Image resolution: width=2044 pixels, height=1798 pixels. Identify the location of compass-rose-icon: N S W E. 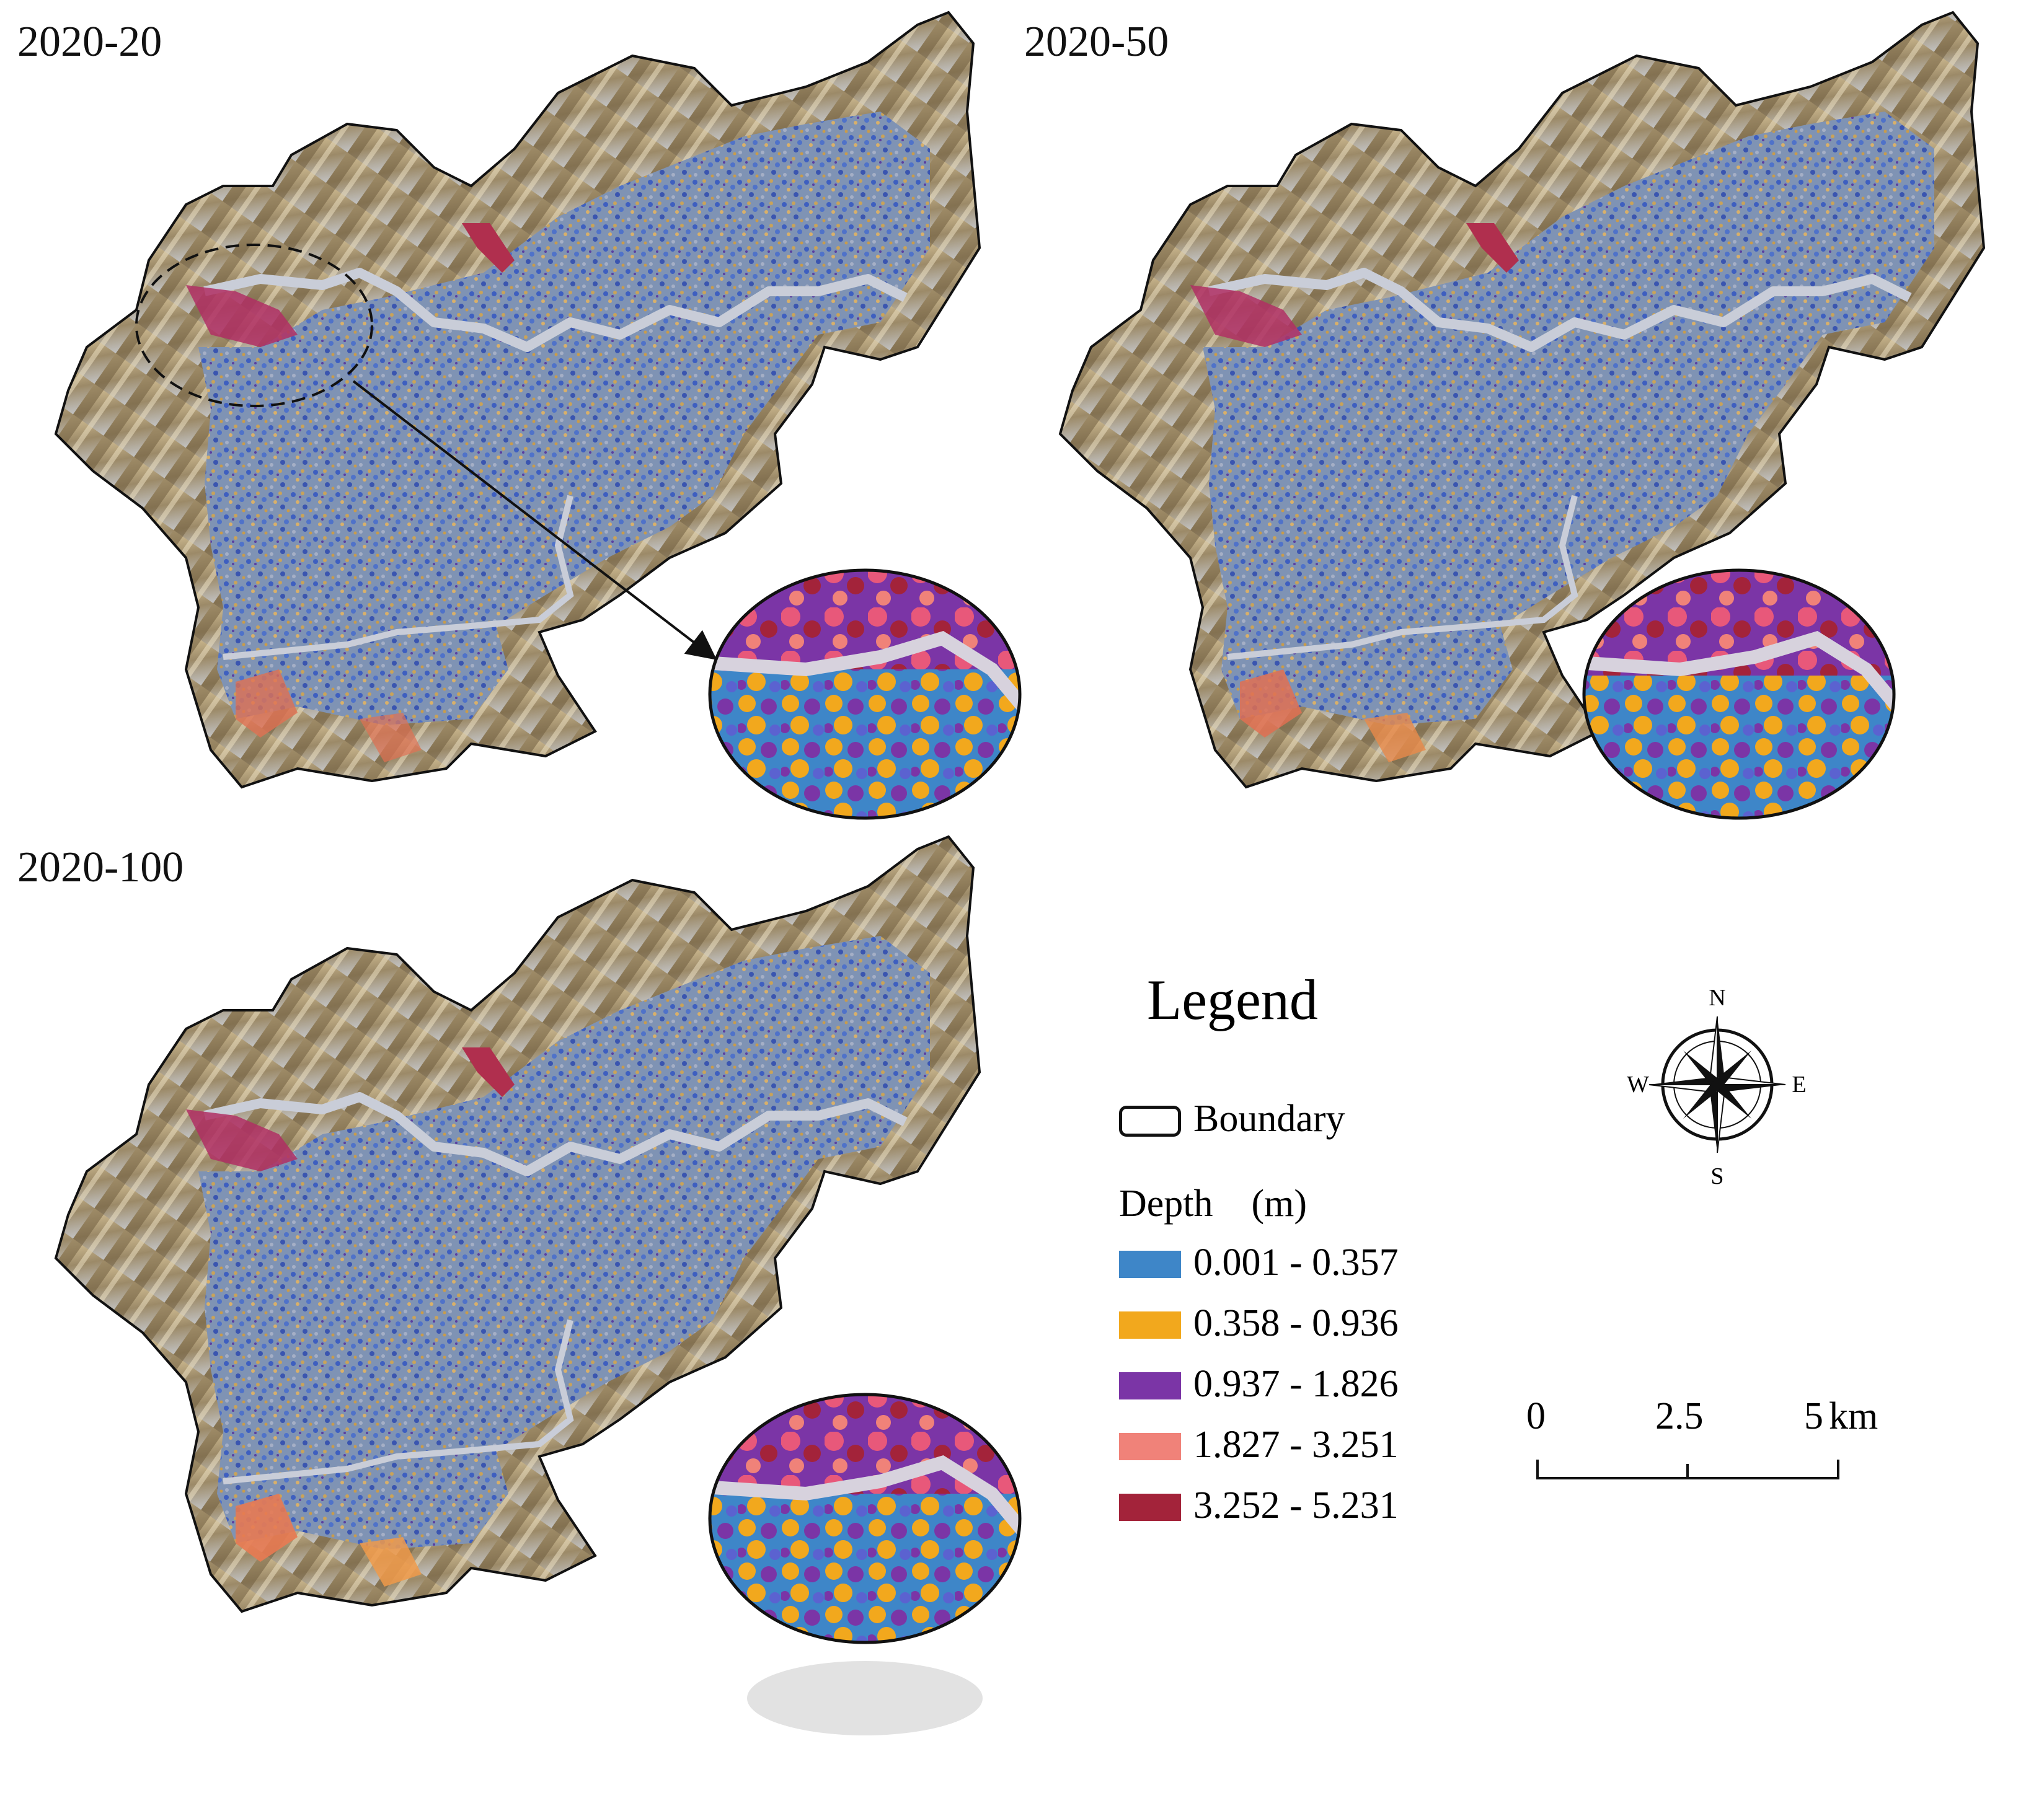
(1717, 1087).